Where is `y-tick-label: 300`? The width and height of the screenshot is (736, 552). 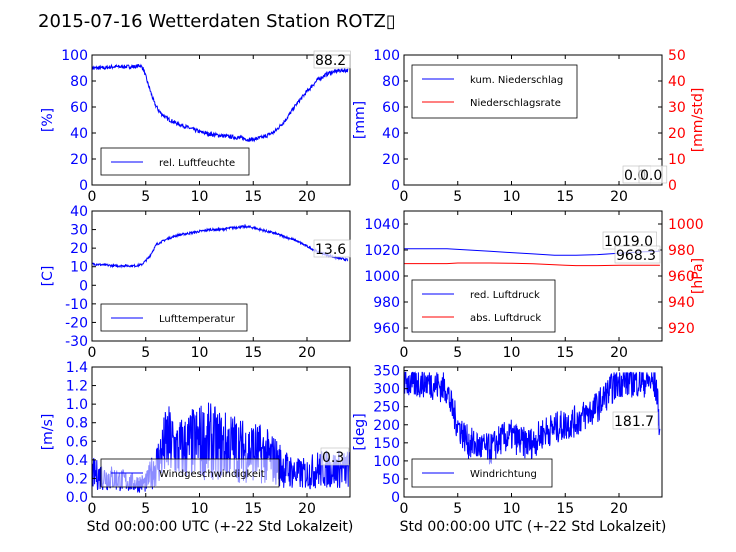 y-tick-label: 300 is located at coordinates (386, 390).